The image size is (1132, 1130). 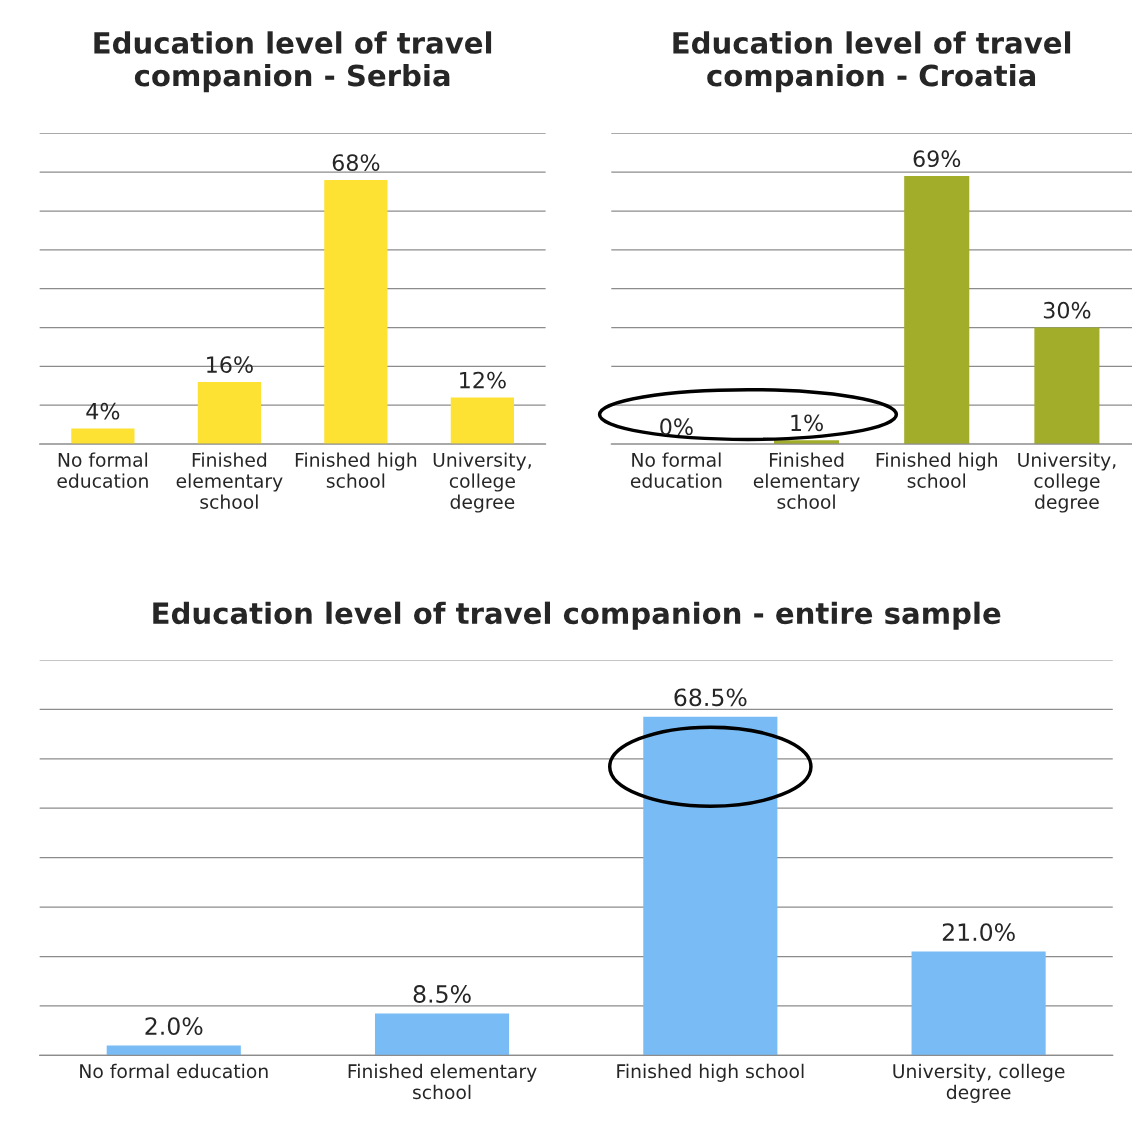 What do you see at coordinates (230, 364) in the screenshot?
I see `data-label: 16%` at bounding box center [230, 364].